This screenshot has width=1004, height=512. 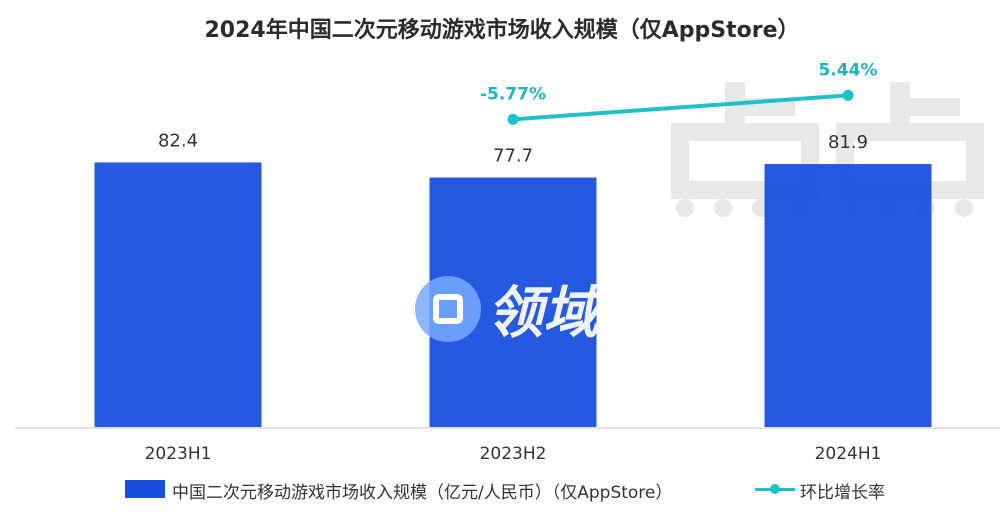 I want to click on watermark-lingyuquan: 领域圈, so click(x=535, y=308).